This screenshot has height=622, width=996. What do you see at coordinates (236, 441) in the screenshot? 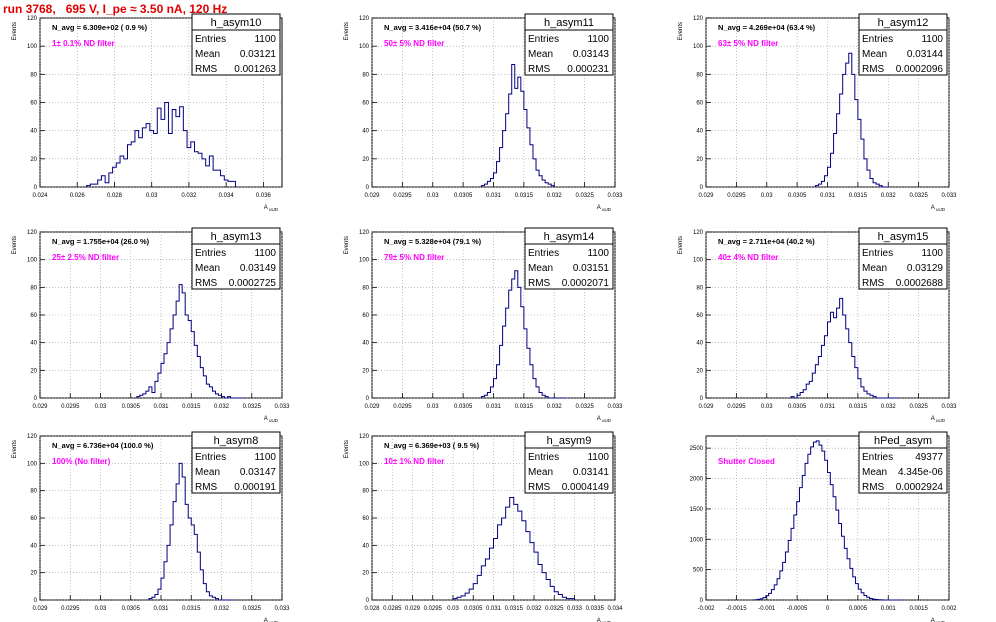
I see `histogram-name: h_asym8` at bounding box center [236, 441].